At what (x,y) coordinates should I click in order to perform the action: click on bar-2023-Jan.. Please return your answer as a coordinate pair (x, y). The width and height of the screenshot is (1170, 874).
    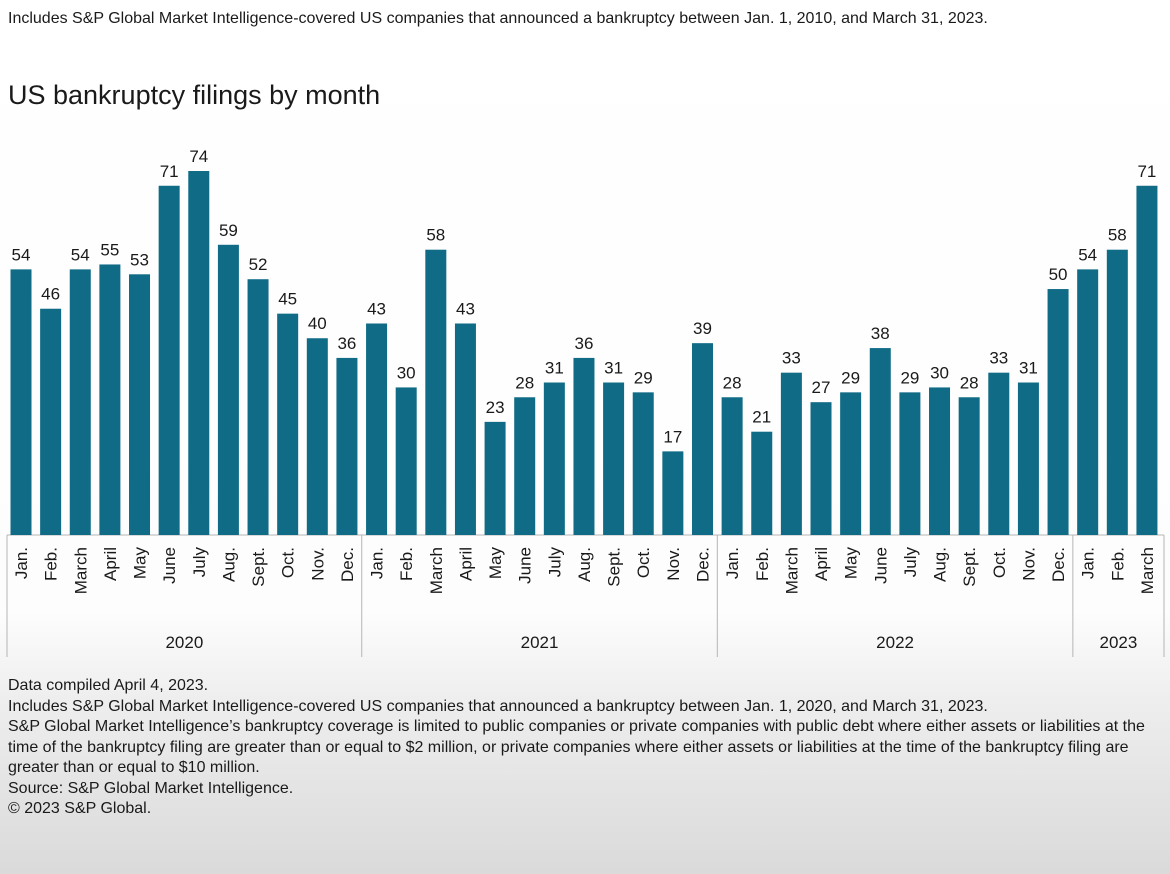
    Looking at the image, I should click on (1088, 402).